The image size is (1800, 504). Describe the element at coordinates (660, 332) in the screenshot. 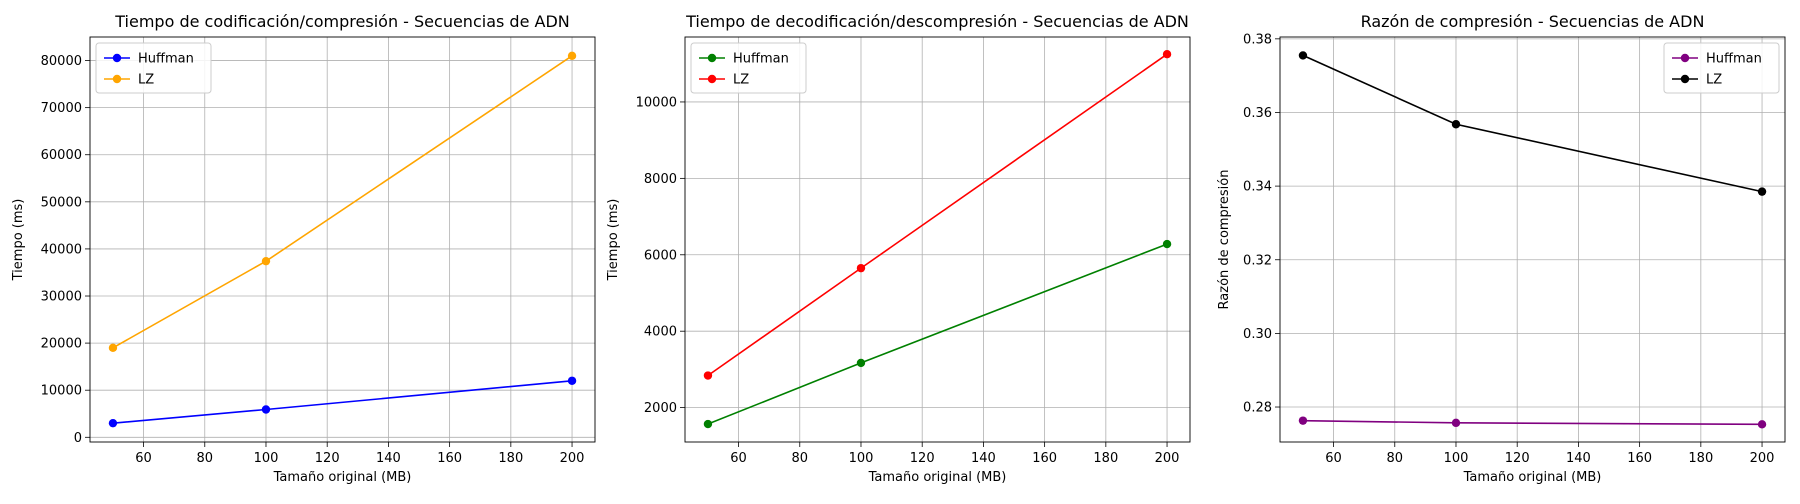

I see `y-tick-label: 4000` at that location.